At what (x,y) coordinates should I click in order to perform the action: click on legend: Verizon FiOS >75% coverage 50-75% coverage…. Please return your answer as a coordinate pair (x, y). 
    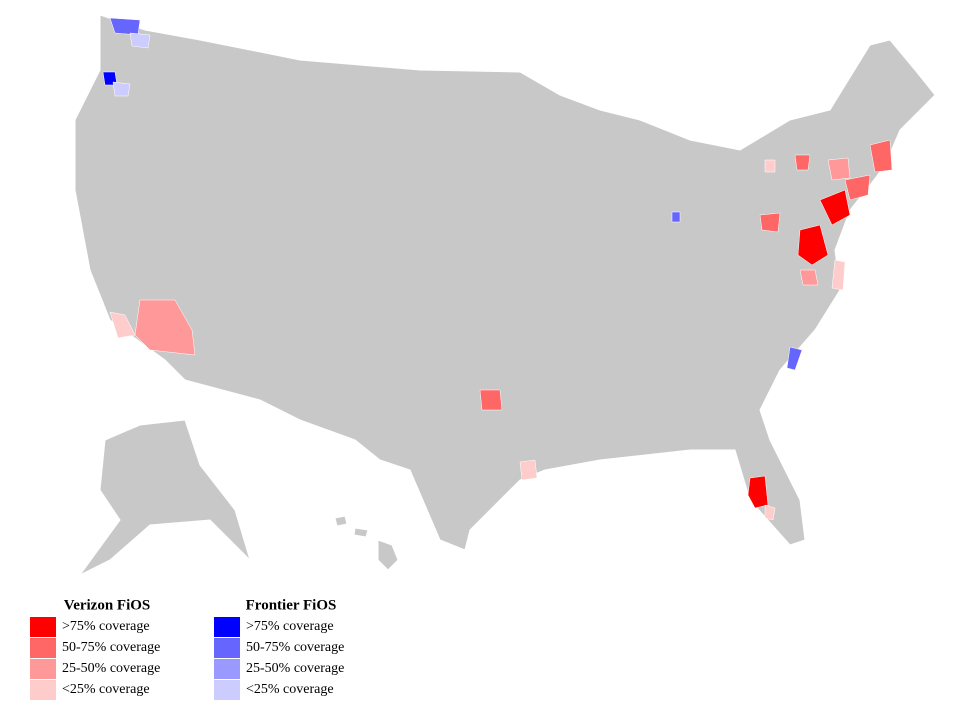
    Looking at the image, I should click on (187, 648).